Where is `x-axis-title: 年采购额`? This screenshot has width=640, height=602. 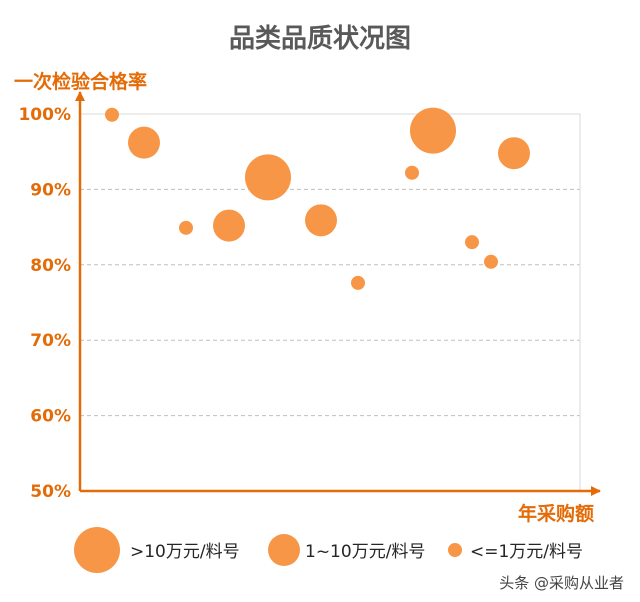
x-axis-title: 年采购额 is located at coordinates (556, 513).